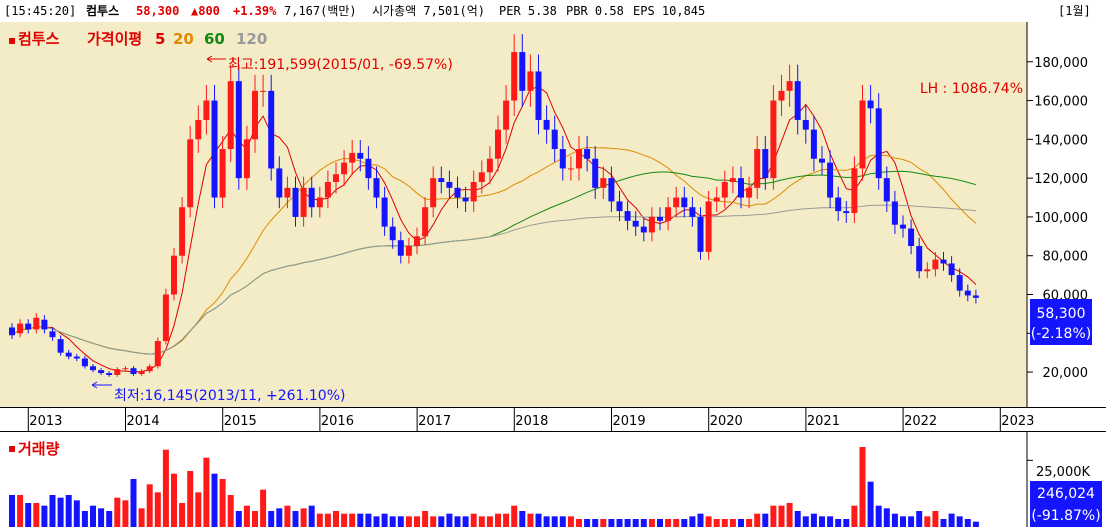  Describe the element at coordinates (1061, 218) in the screenshot. I see `y-tick-label: 100,000` at that location.